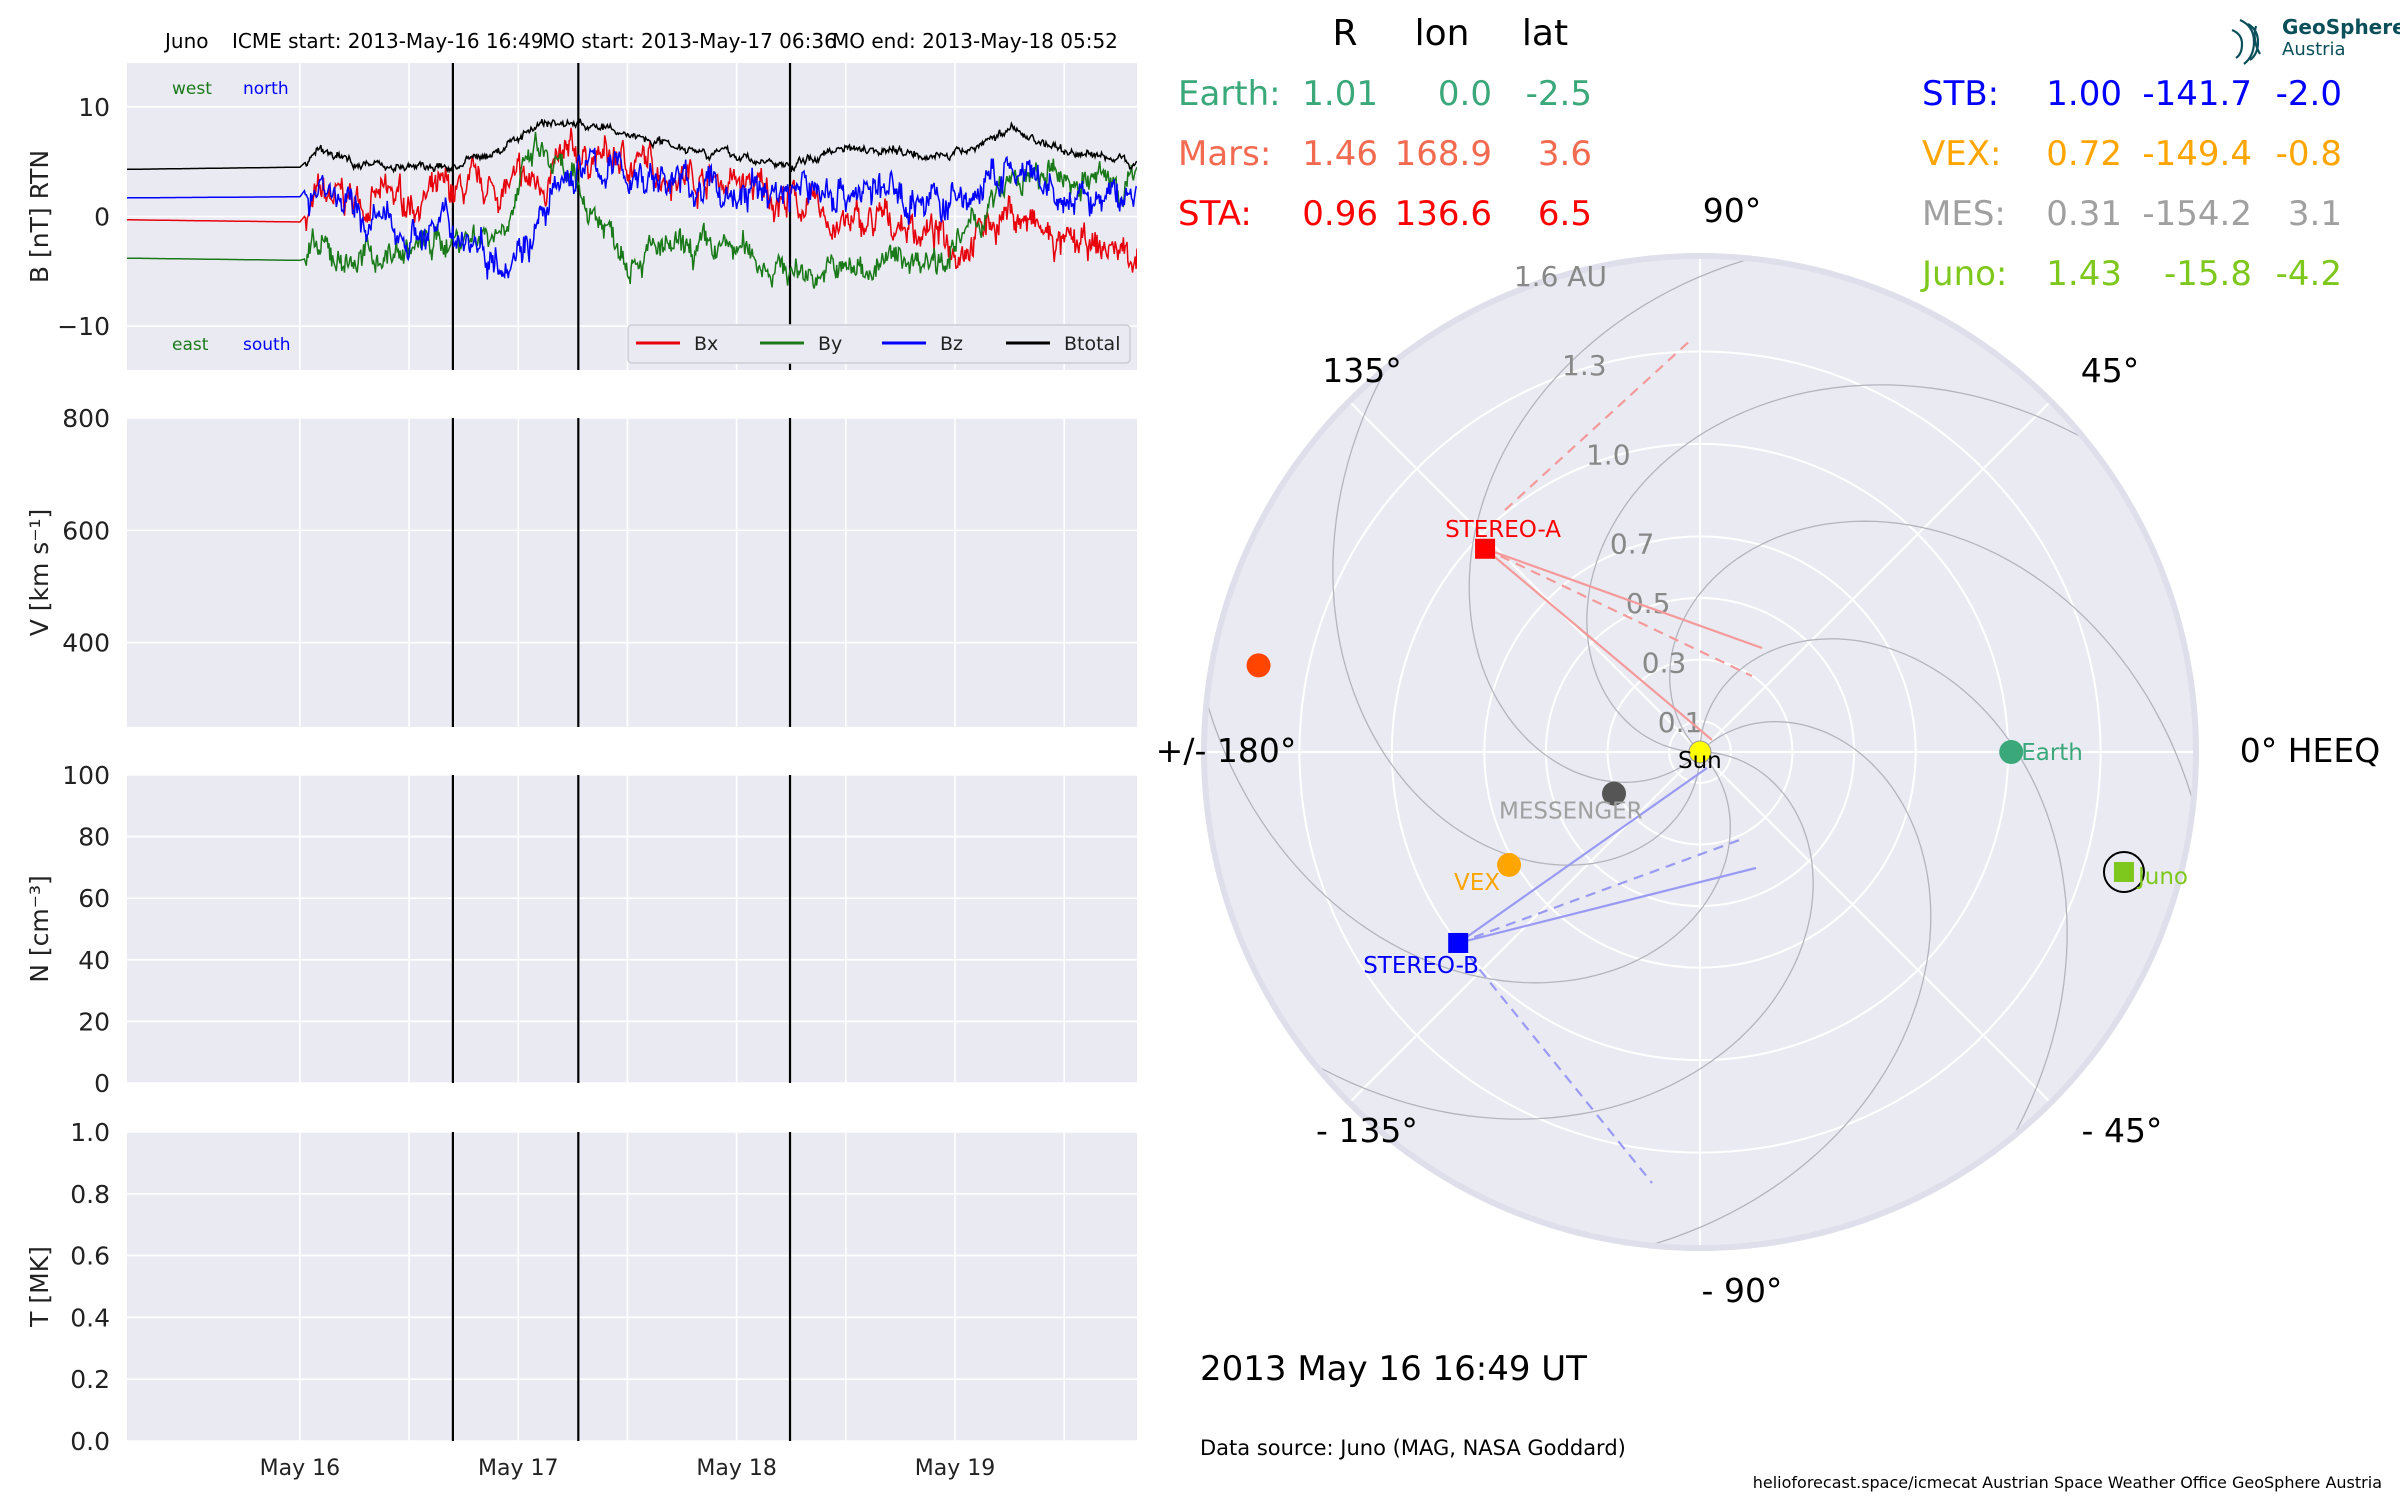  Describe the element at coordinates (736, 1468) in the screenshot. I see `x-tick-label: May 18` at that location.